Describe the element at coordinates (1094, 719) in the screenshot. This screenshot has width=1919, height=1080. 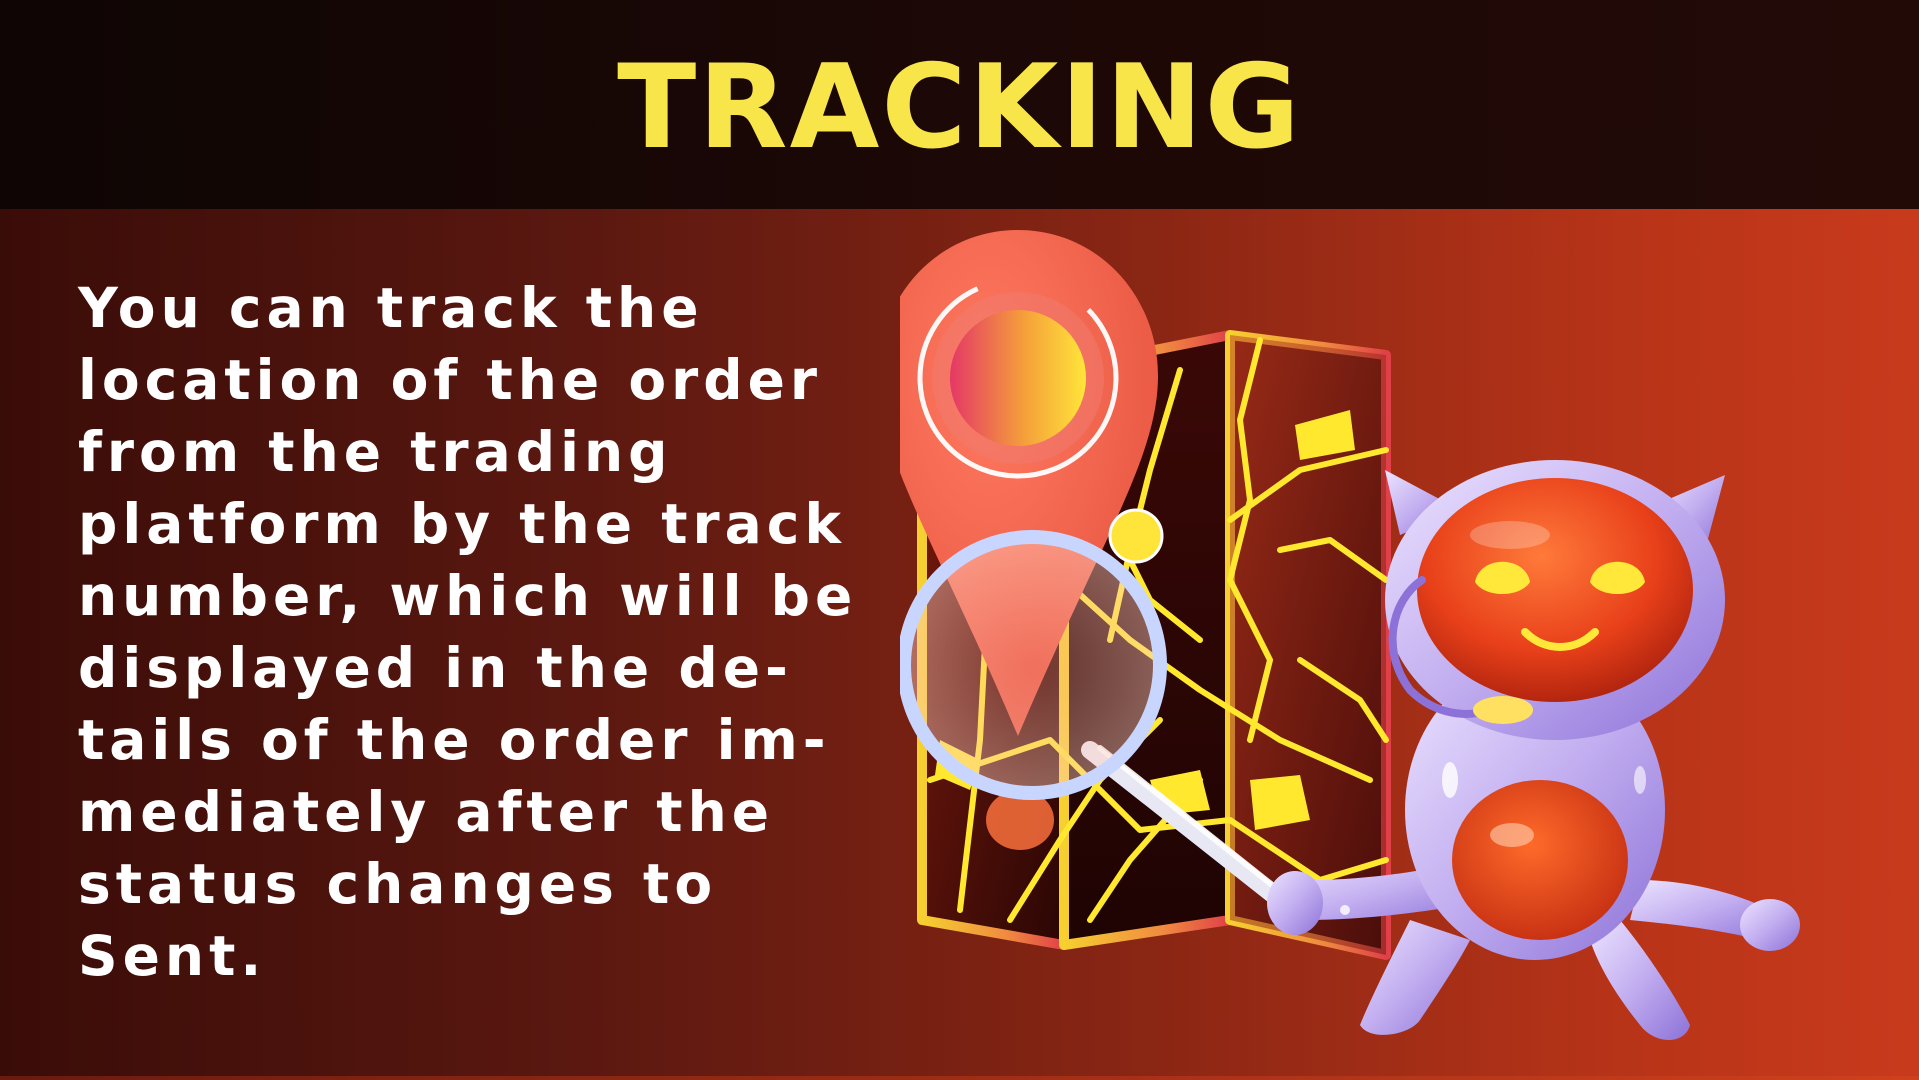
I see `magnifier-icon` at that location.